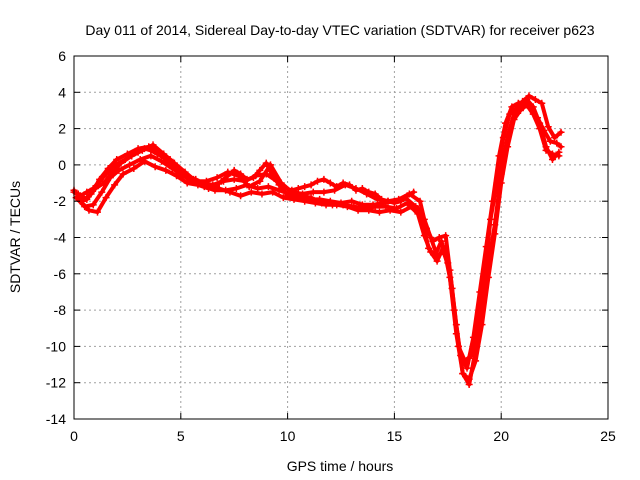  What do you see at coordinates (608, 436) in the screenshot?
I see `x-tick-label: 25` at bounding box center [608, 436].